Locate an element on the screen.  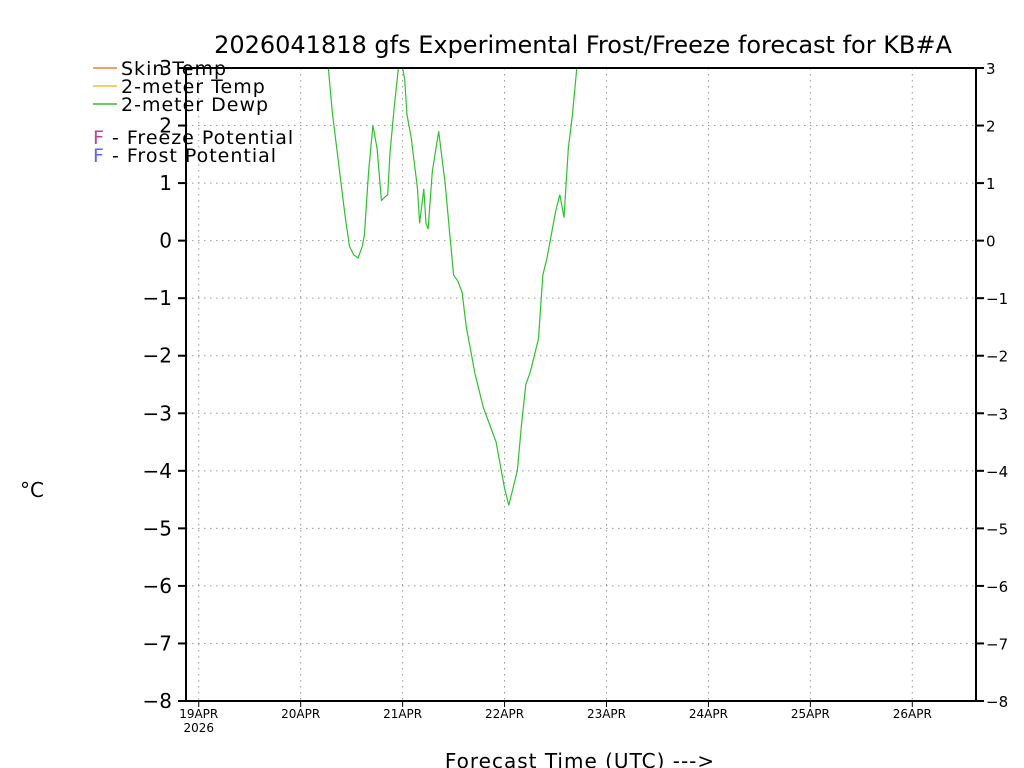
series-line-2m-dewp is located at coordinates (452, 287).